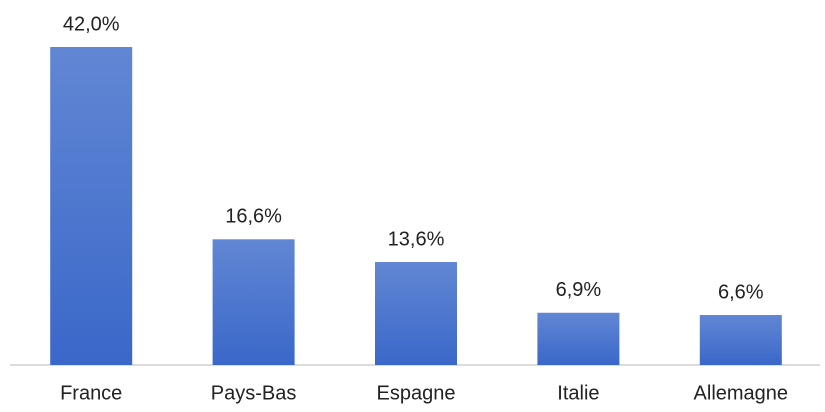 The height and width of the screenshot is (412, 825). Describe the element at coordinates (91, 393) in the screenshot. I see `x-tick-label: France` at that location.